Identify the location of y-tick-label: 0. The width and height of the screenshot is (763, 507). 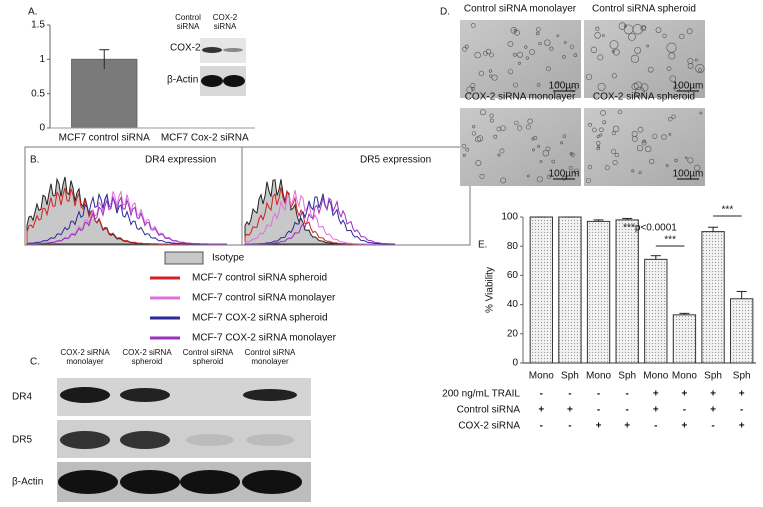
(515, 363).